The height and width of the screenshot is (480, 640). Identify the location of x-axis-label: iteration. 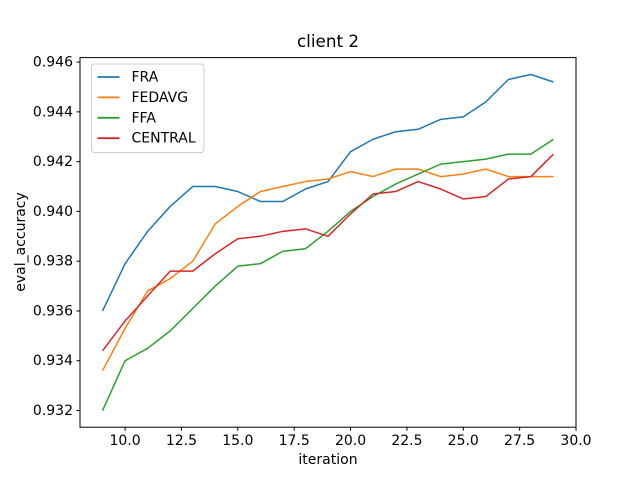
(327, 460).